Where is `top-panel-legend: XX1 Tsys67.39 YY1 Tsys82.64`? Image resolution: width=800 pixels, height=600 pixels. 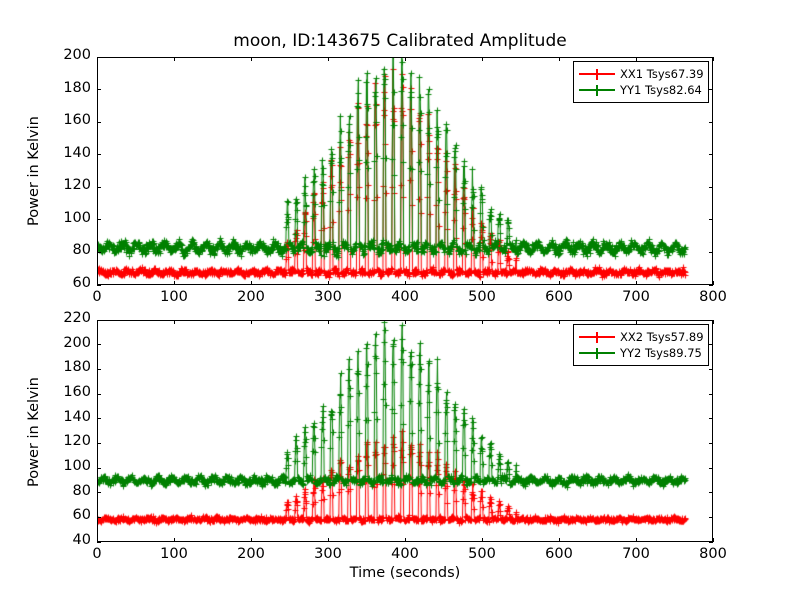
top-panel-legend: XX1 Tsys67.39 YY1 Tsys82.64 is located at coordinates (641, 82).